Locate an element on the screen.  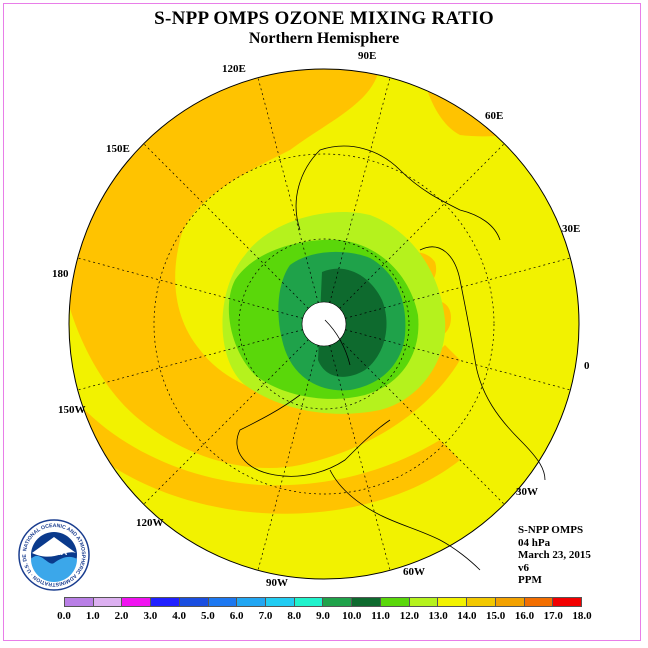
lon-label-0: 0 is located at coordinates (587, 366).